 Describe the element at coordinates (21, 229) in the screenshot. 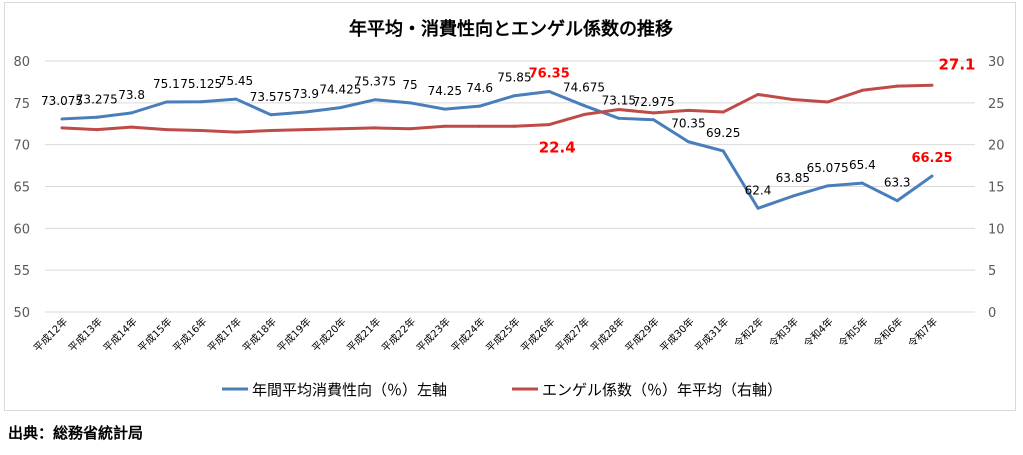

I see `left-axis-tick-label: 60` at that location.